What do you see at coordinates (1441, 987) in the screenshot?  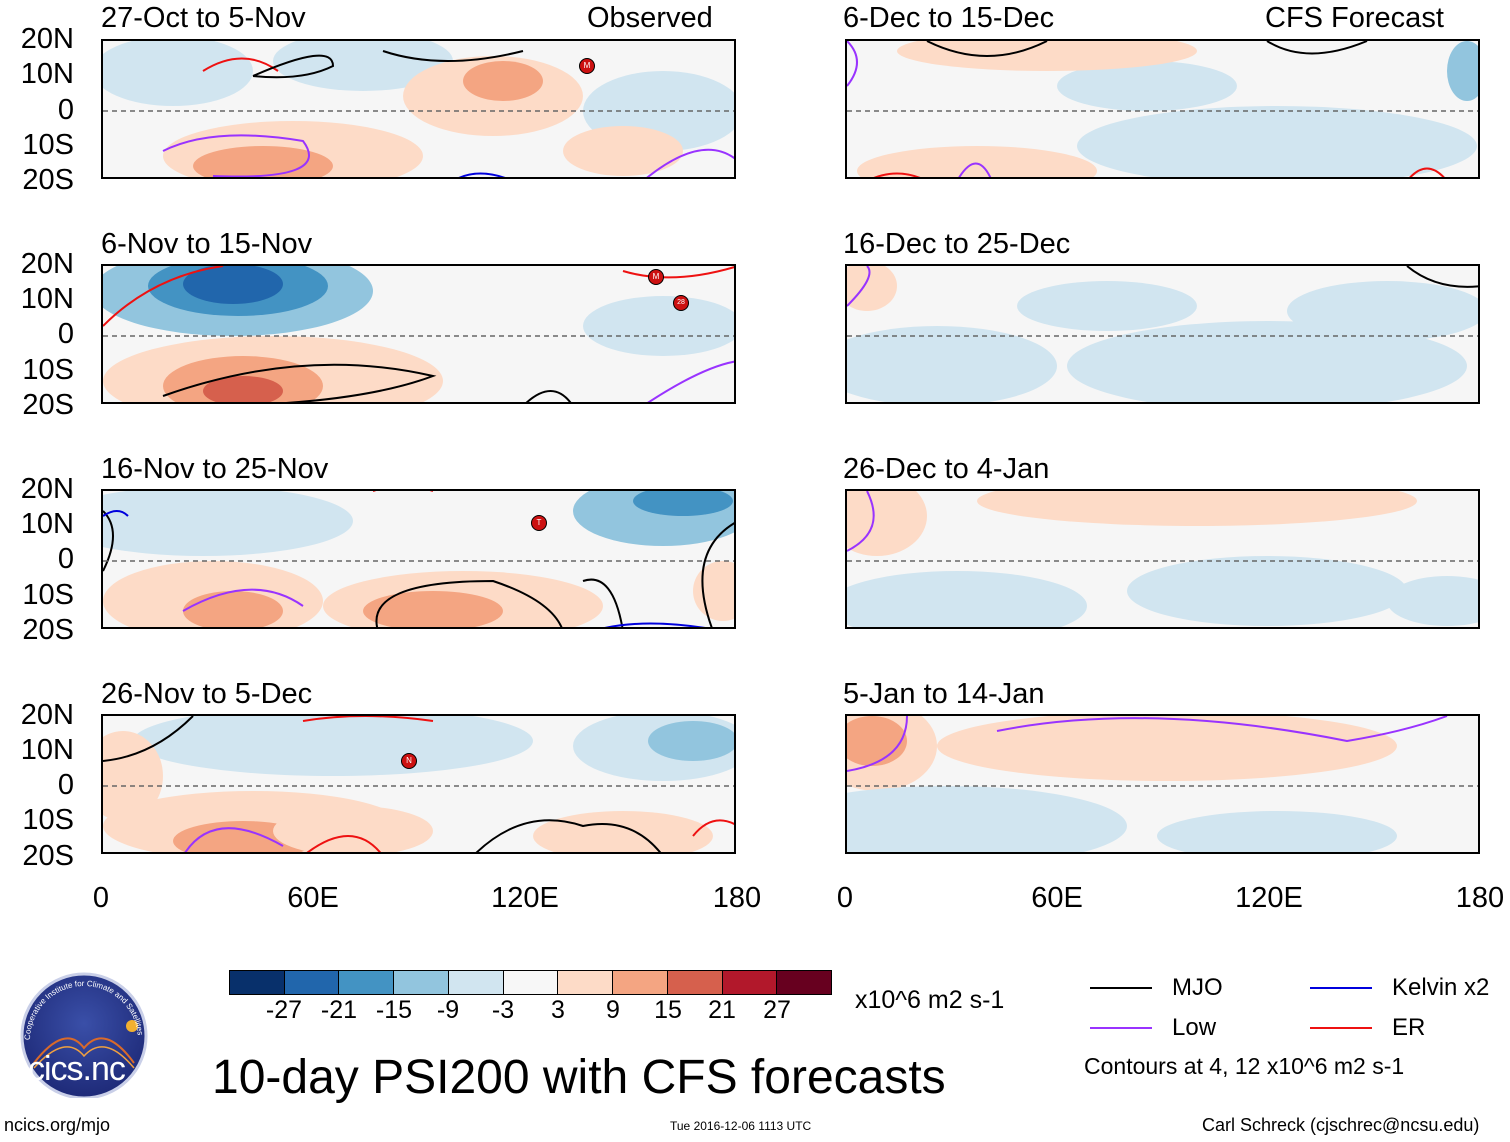 I see `legend-label-kelvin: Kelvin x2` at bounding box center [1441, 987].